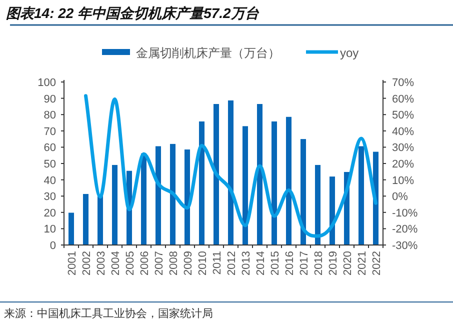 This screenshot has height=326, width=453. I want to click on y2-tick-label: 50%, so click(403, 116).